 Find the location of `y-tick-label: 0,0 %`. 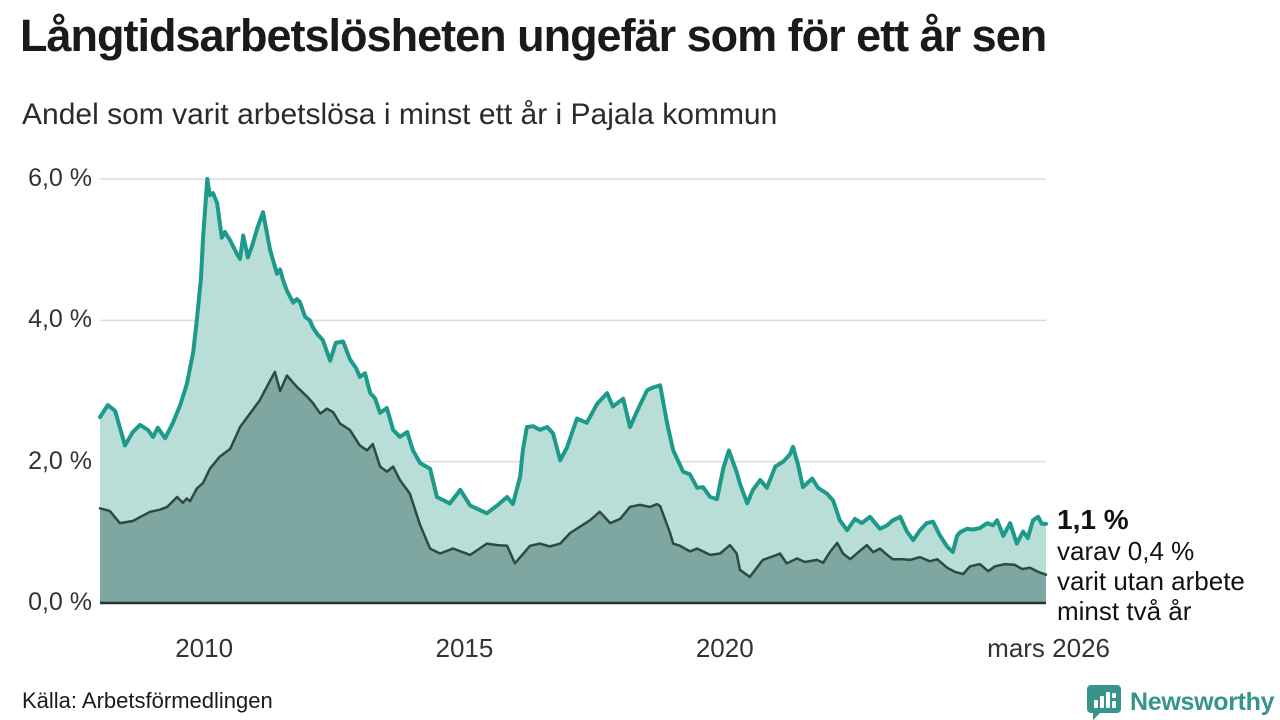

y-tick-label: 0,0 % is located at coordinates (60, 602).